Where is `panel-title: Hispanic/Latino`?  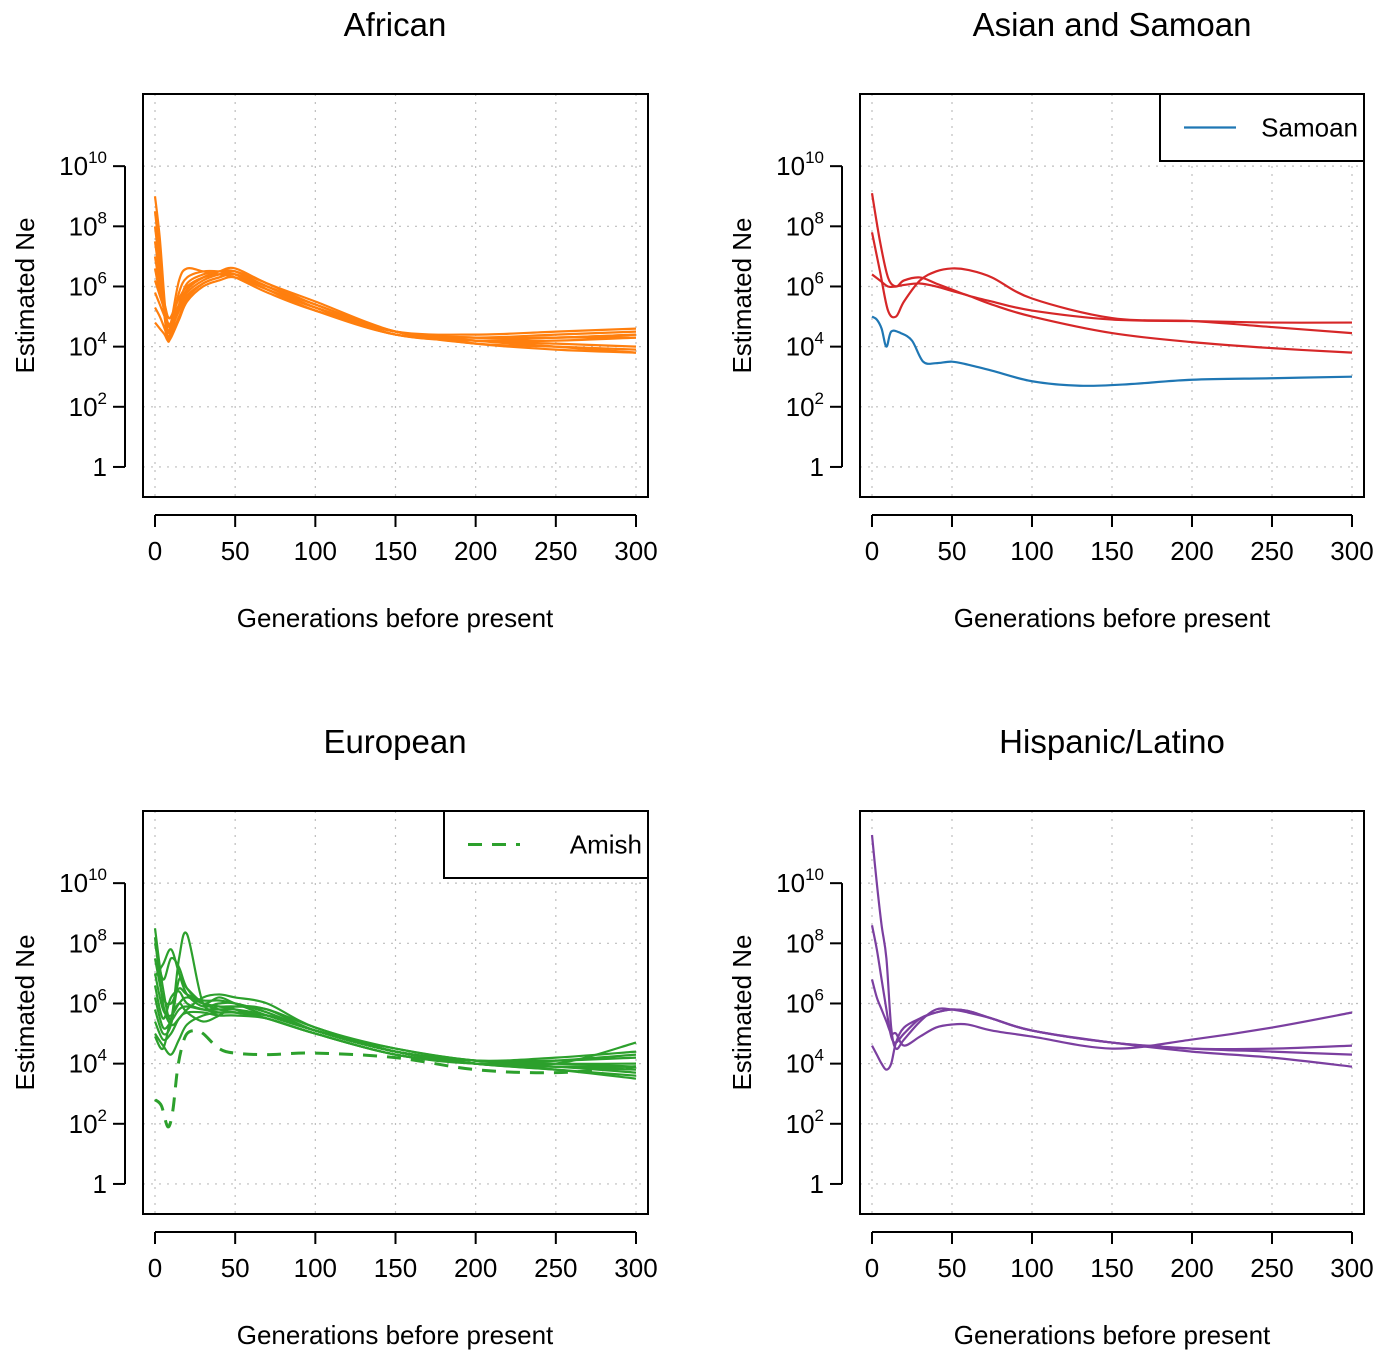
panel-title: Hispanic/Latino is located at coordinates (1112, 741).